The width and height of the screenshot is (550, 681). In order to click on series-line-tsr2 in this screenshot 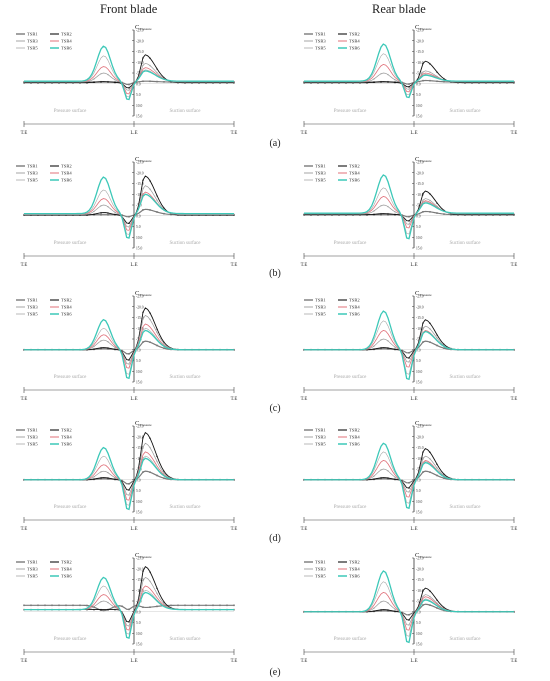, I will do `click(129, 594)`.